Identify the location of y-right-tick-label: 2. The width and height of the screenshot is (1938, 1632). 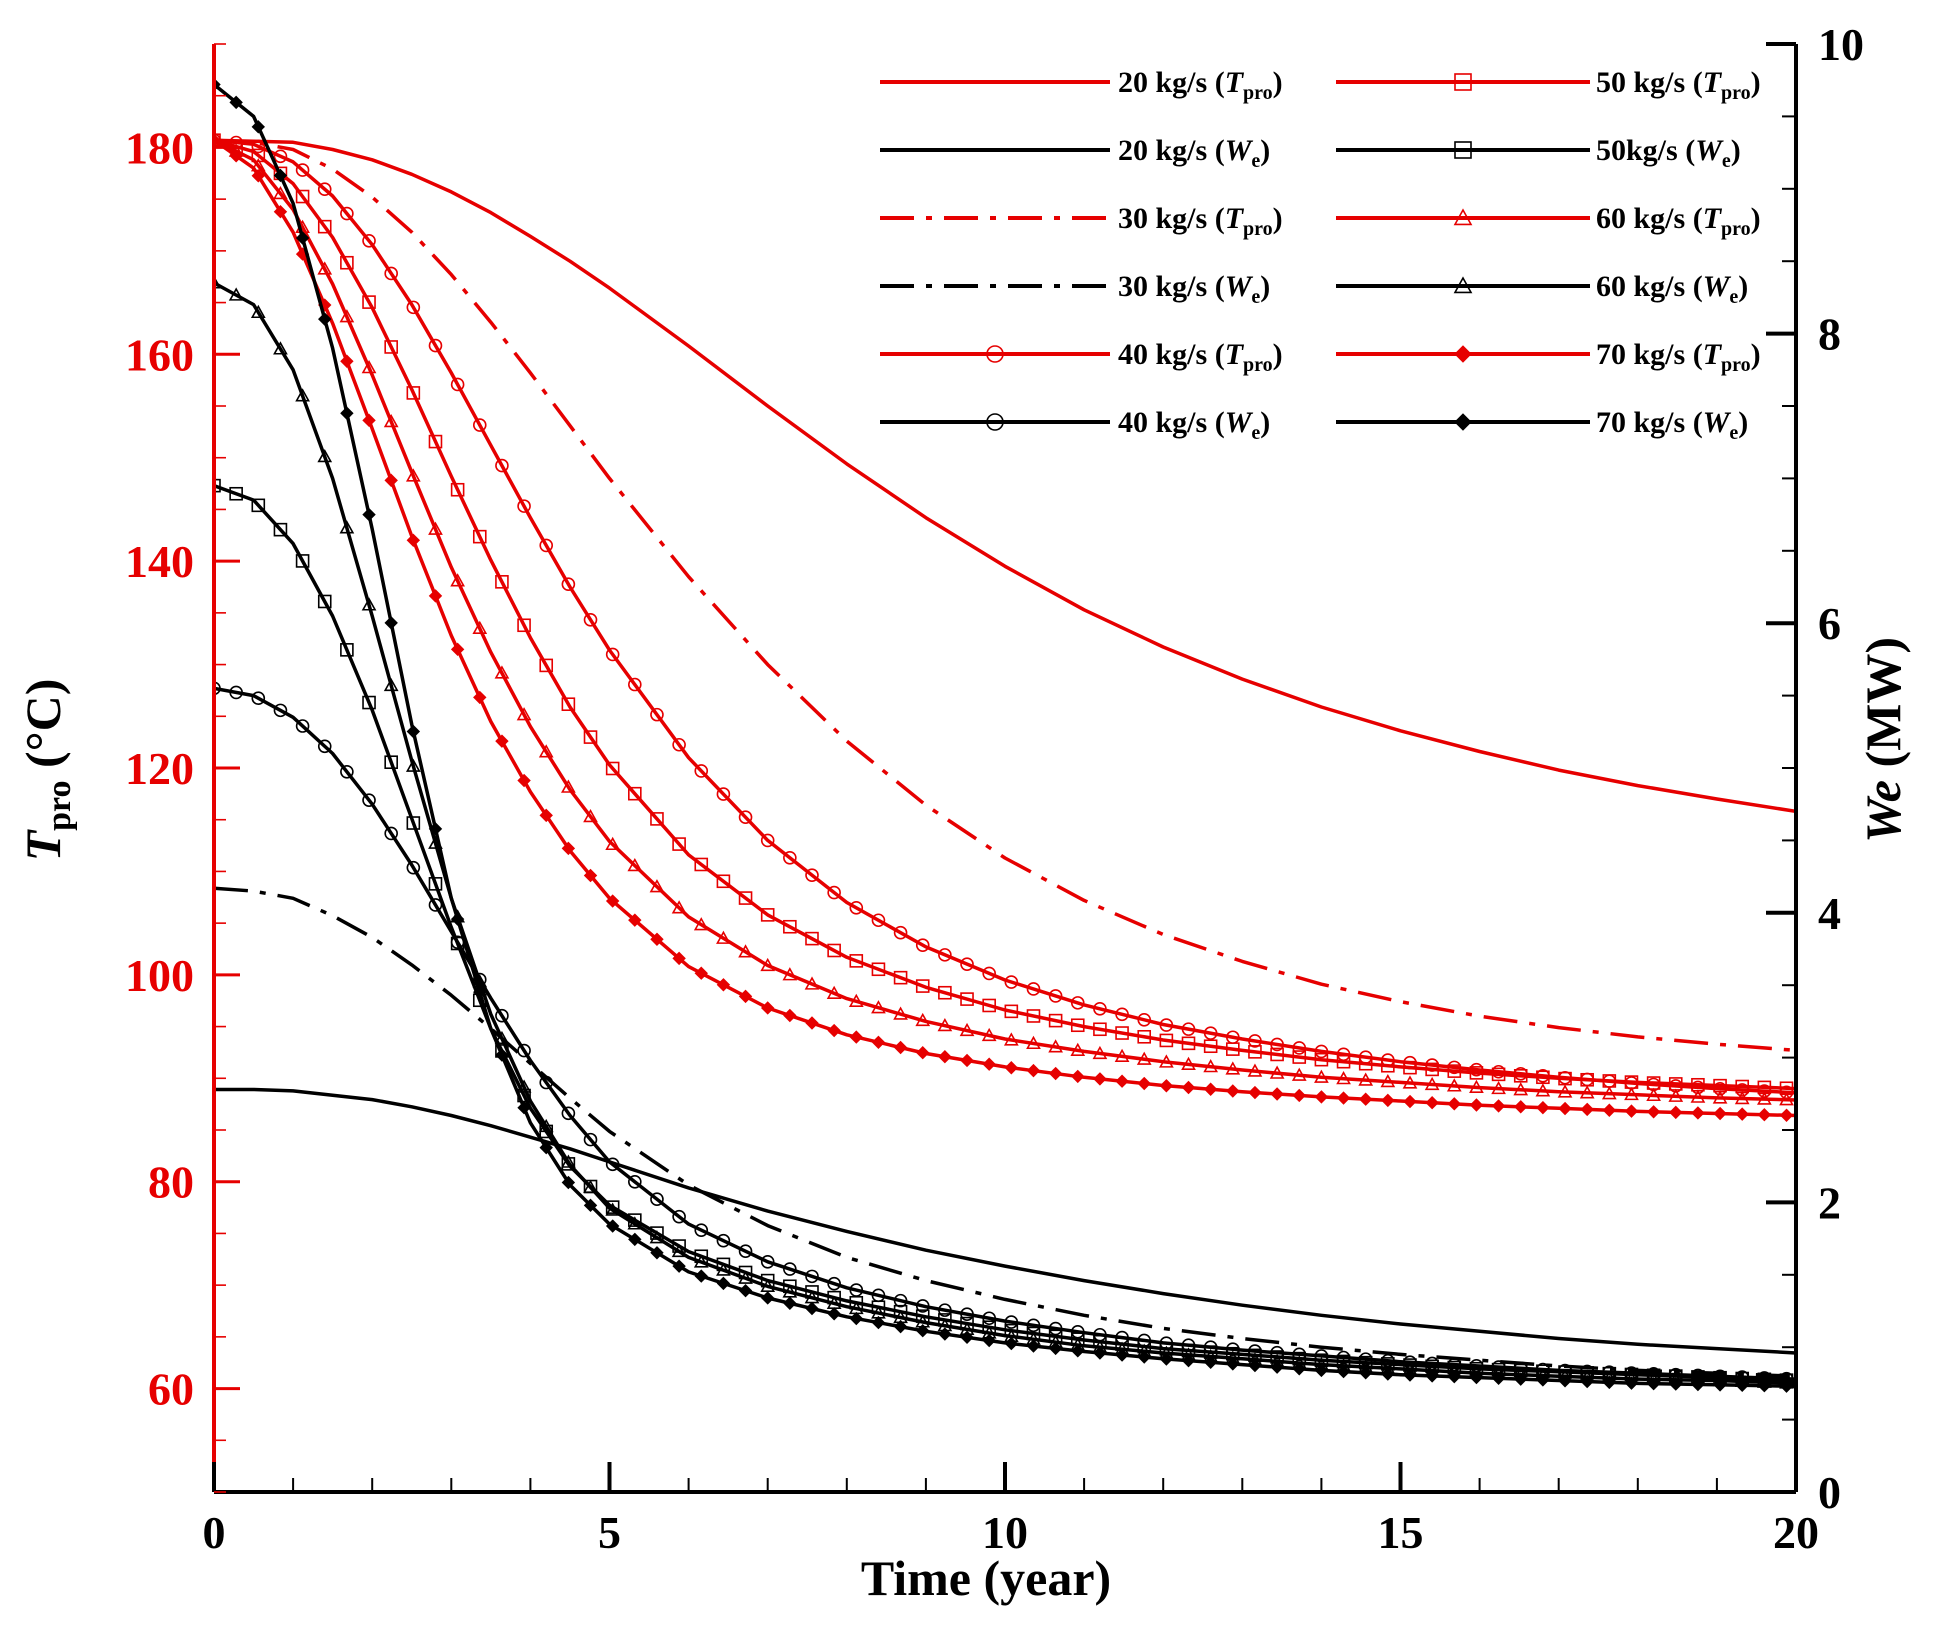
(1829, 1202).